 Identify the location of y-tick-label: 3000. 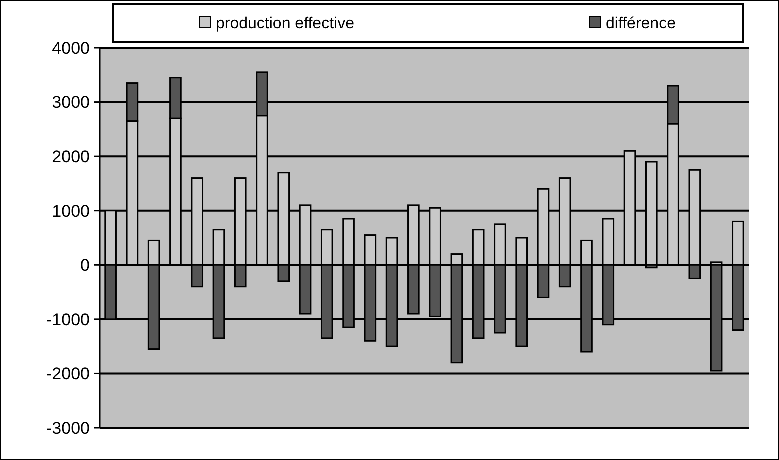
(71, 102).